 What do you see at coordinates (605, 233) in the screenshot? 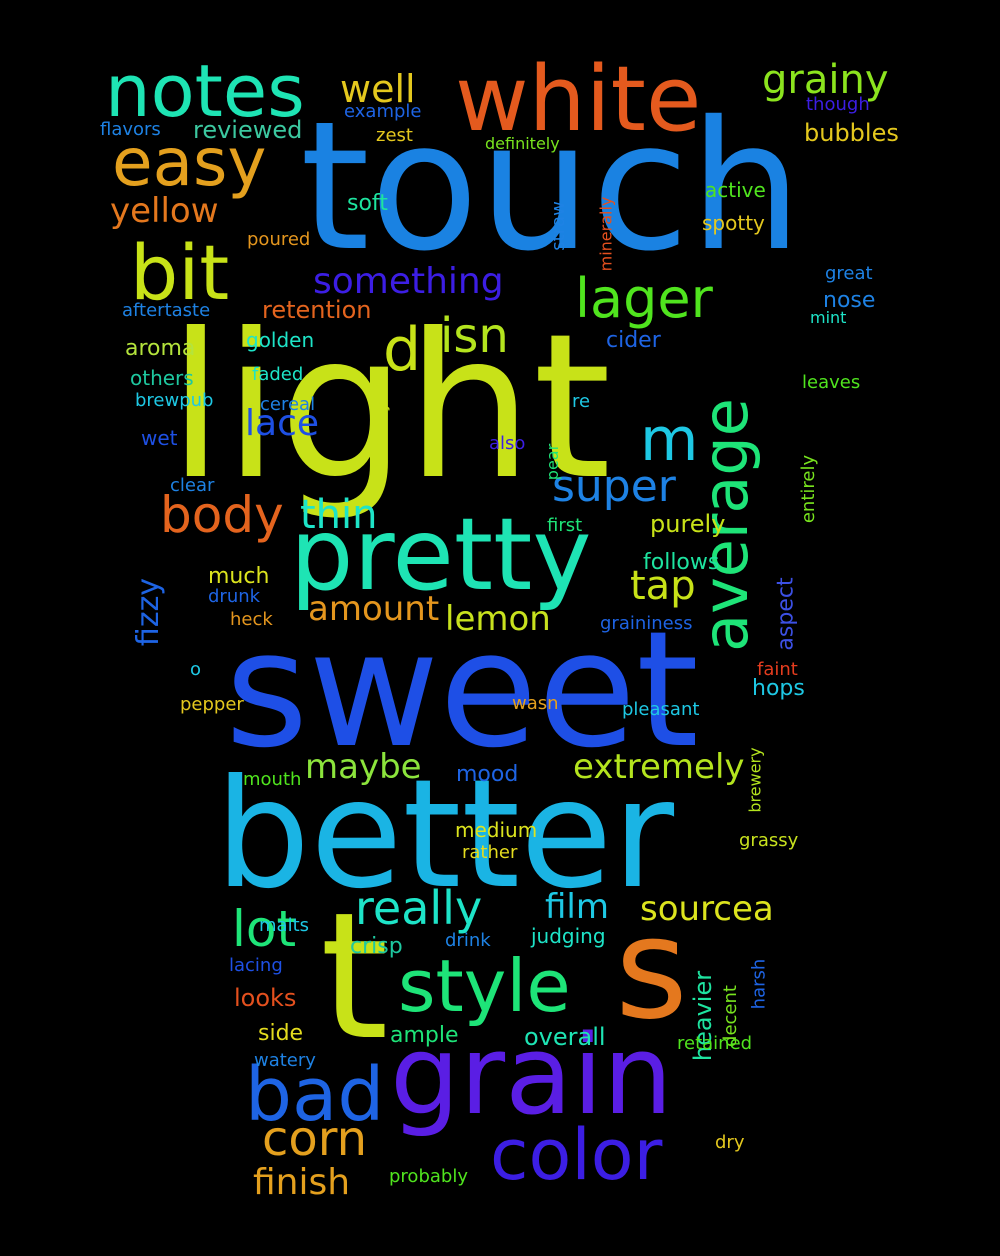
I see `word-minerally: minerally` at bounding box center [605, 233].